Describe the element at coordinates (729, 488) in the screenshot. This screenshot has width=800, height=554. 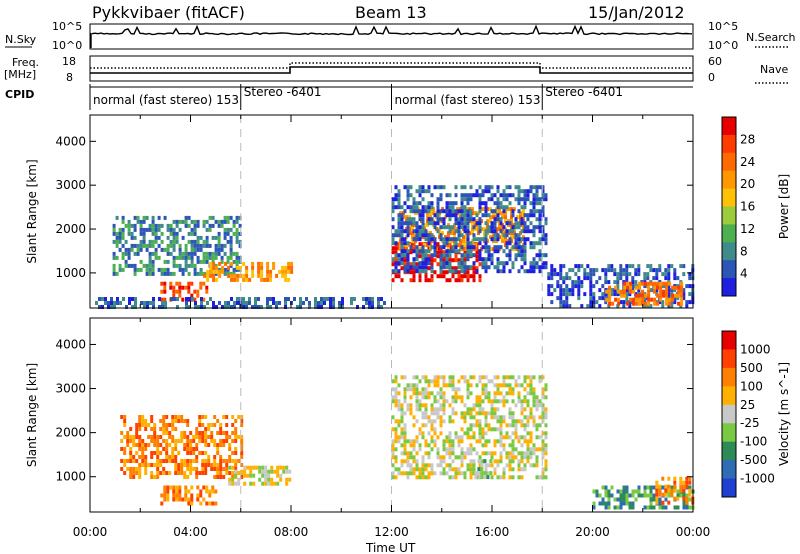
I see `colorbar-swatch` at that location.